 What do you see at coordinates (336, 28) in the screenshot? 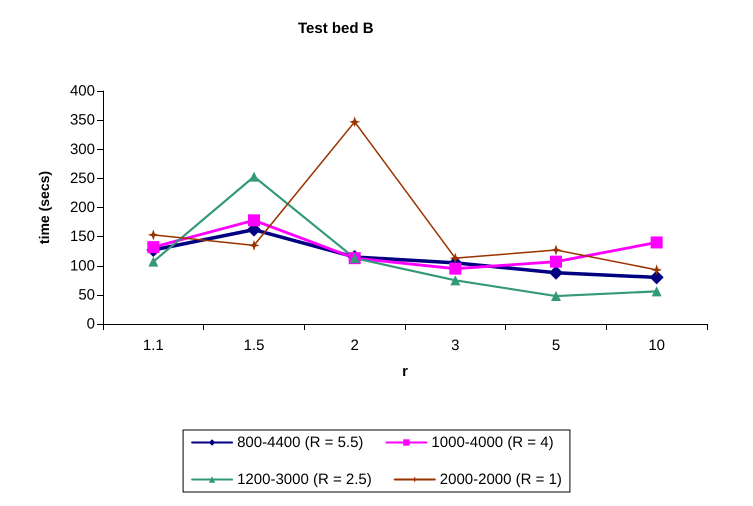
I see `chart-title: Test bed B` at bounding box center [336, 28].